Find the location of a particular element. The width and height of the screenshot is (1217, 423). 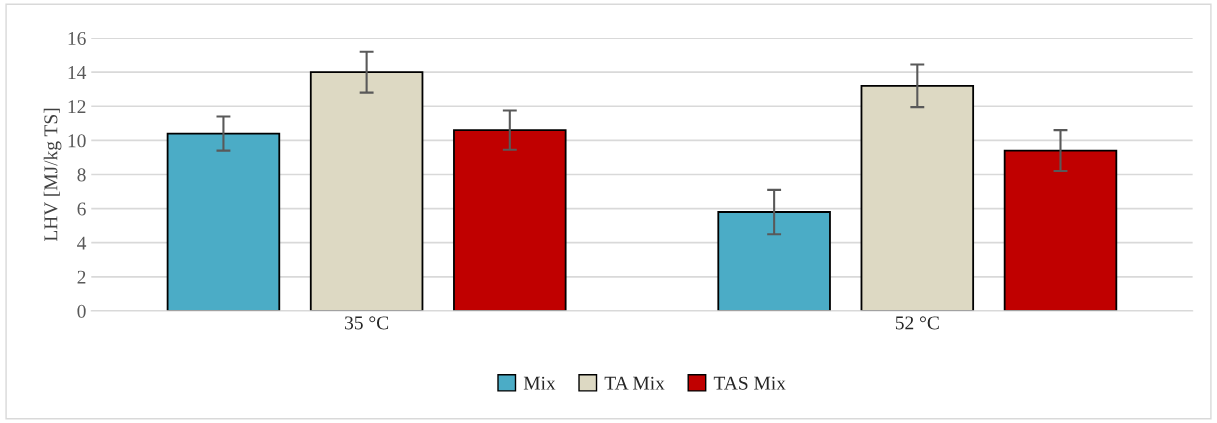

legend-label: Mix is located at coordinates (539, 383).